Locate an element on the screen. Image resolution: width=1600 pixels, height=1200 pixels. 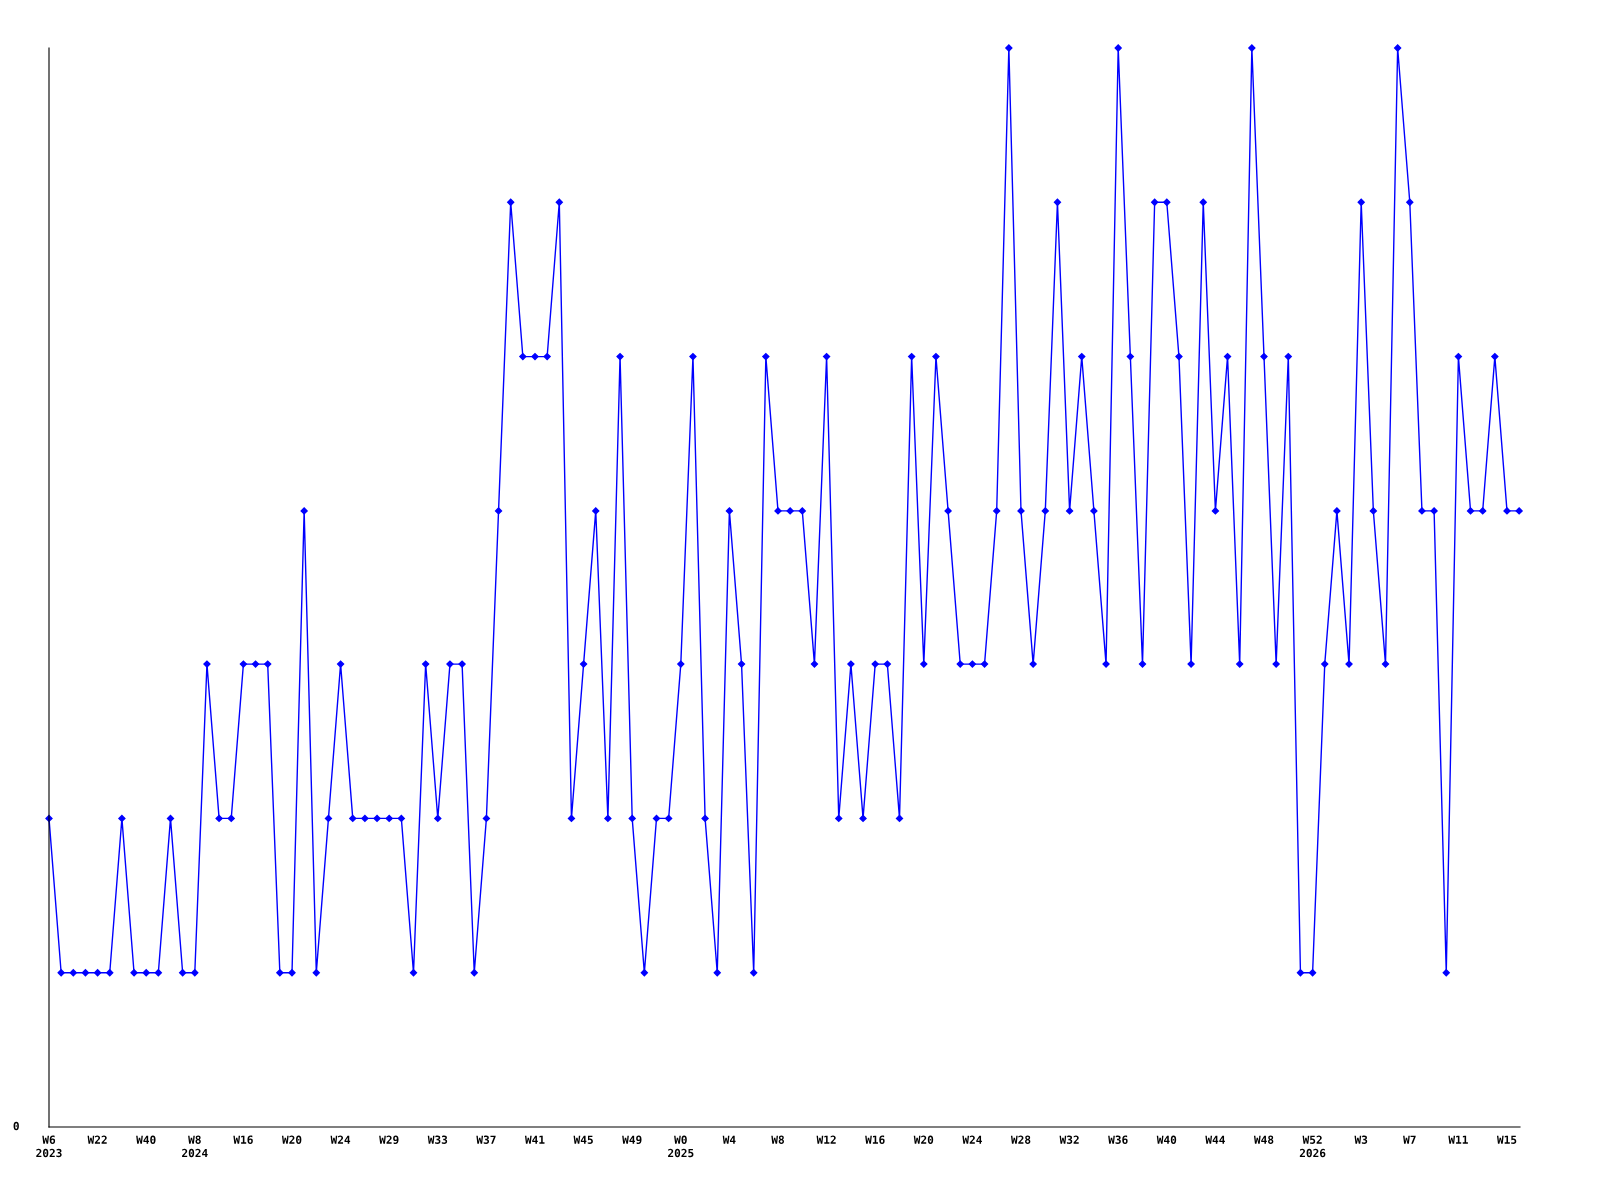
x-tick-label: W8 2024 is located at coordinates (195, 1146).